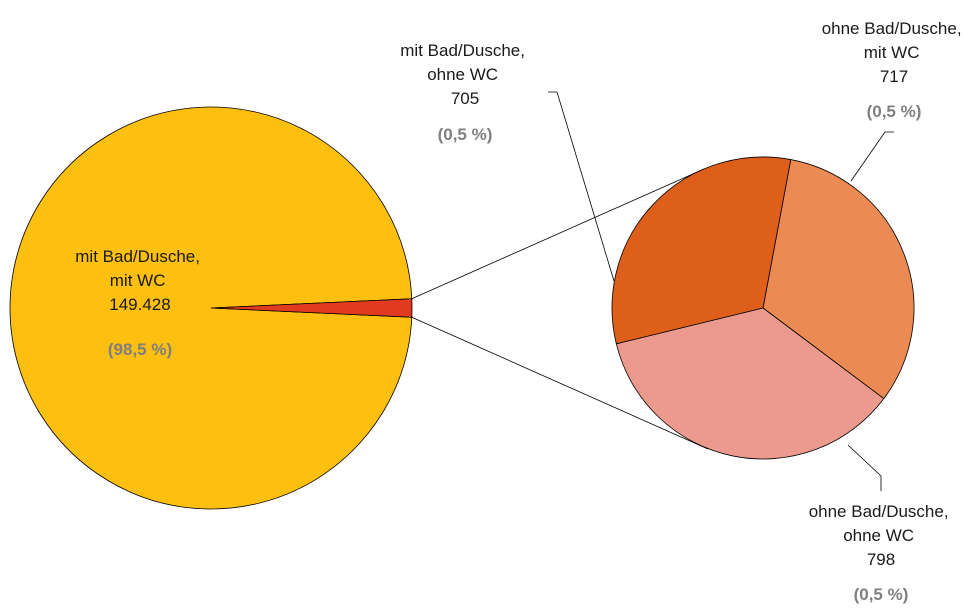  I want to click on detail-label-ohne-bad-ohne-wc: ohne Bad/Dusche, ohne WC 798, so click(881, 535).